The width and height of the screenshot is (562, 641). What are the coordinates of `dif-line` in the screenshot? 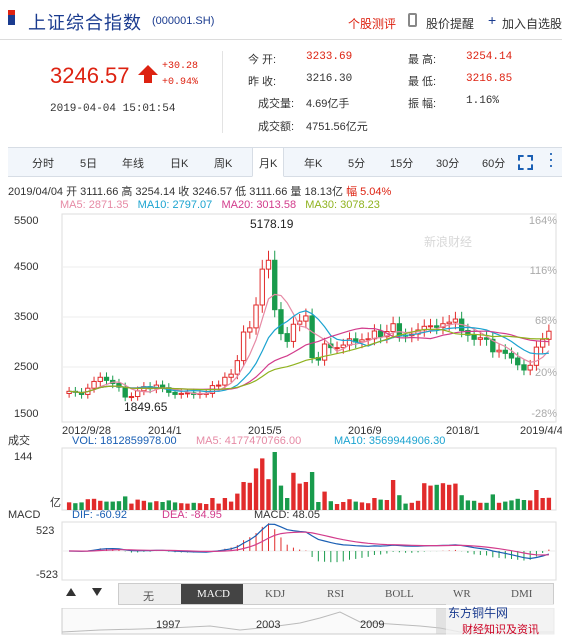 It's located at (309, 541).